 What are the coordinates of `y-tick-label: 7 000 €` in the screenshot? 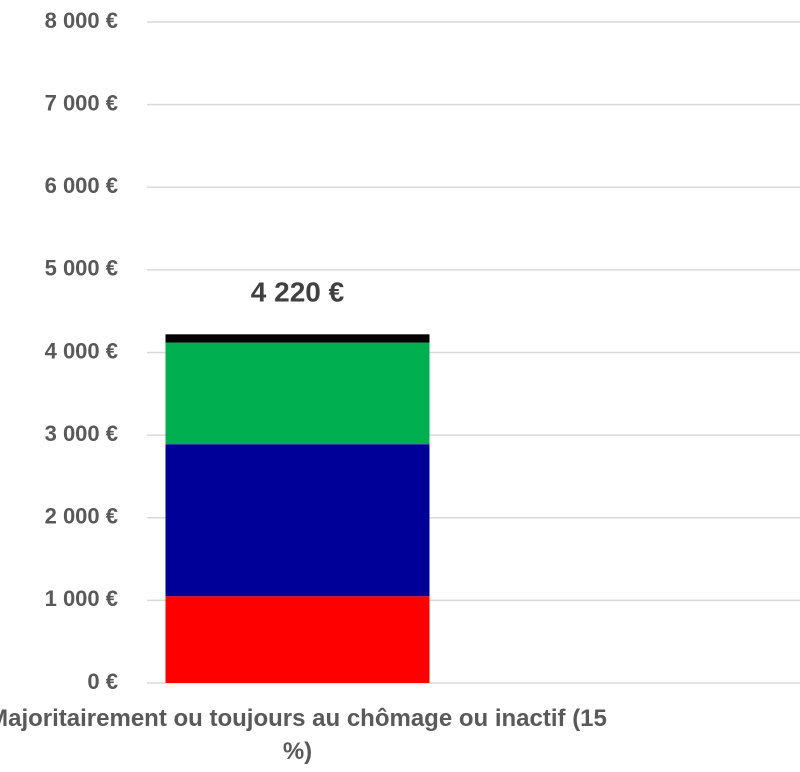 It's located at (81, 102).